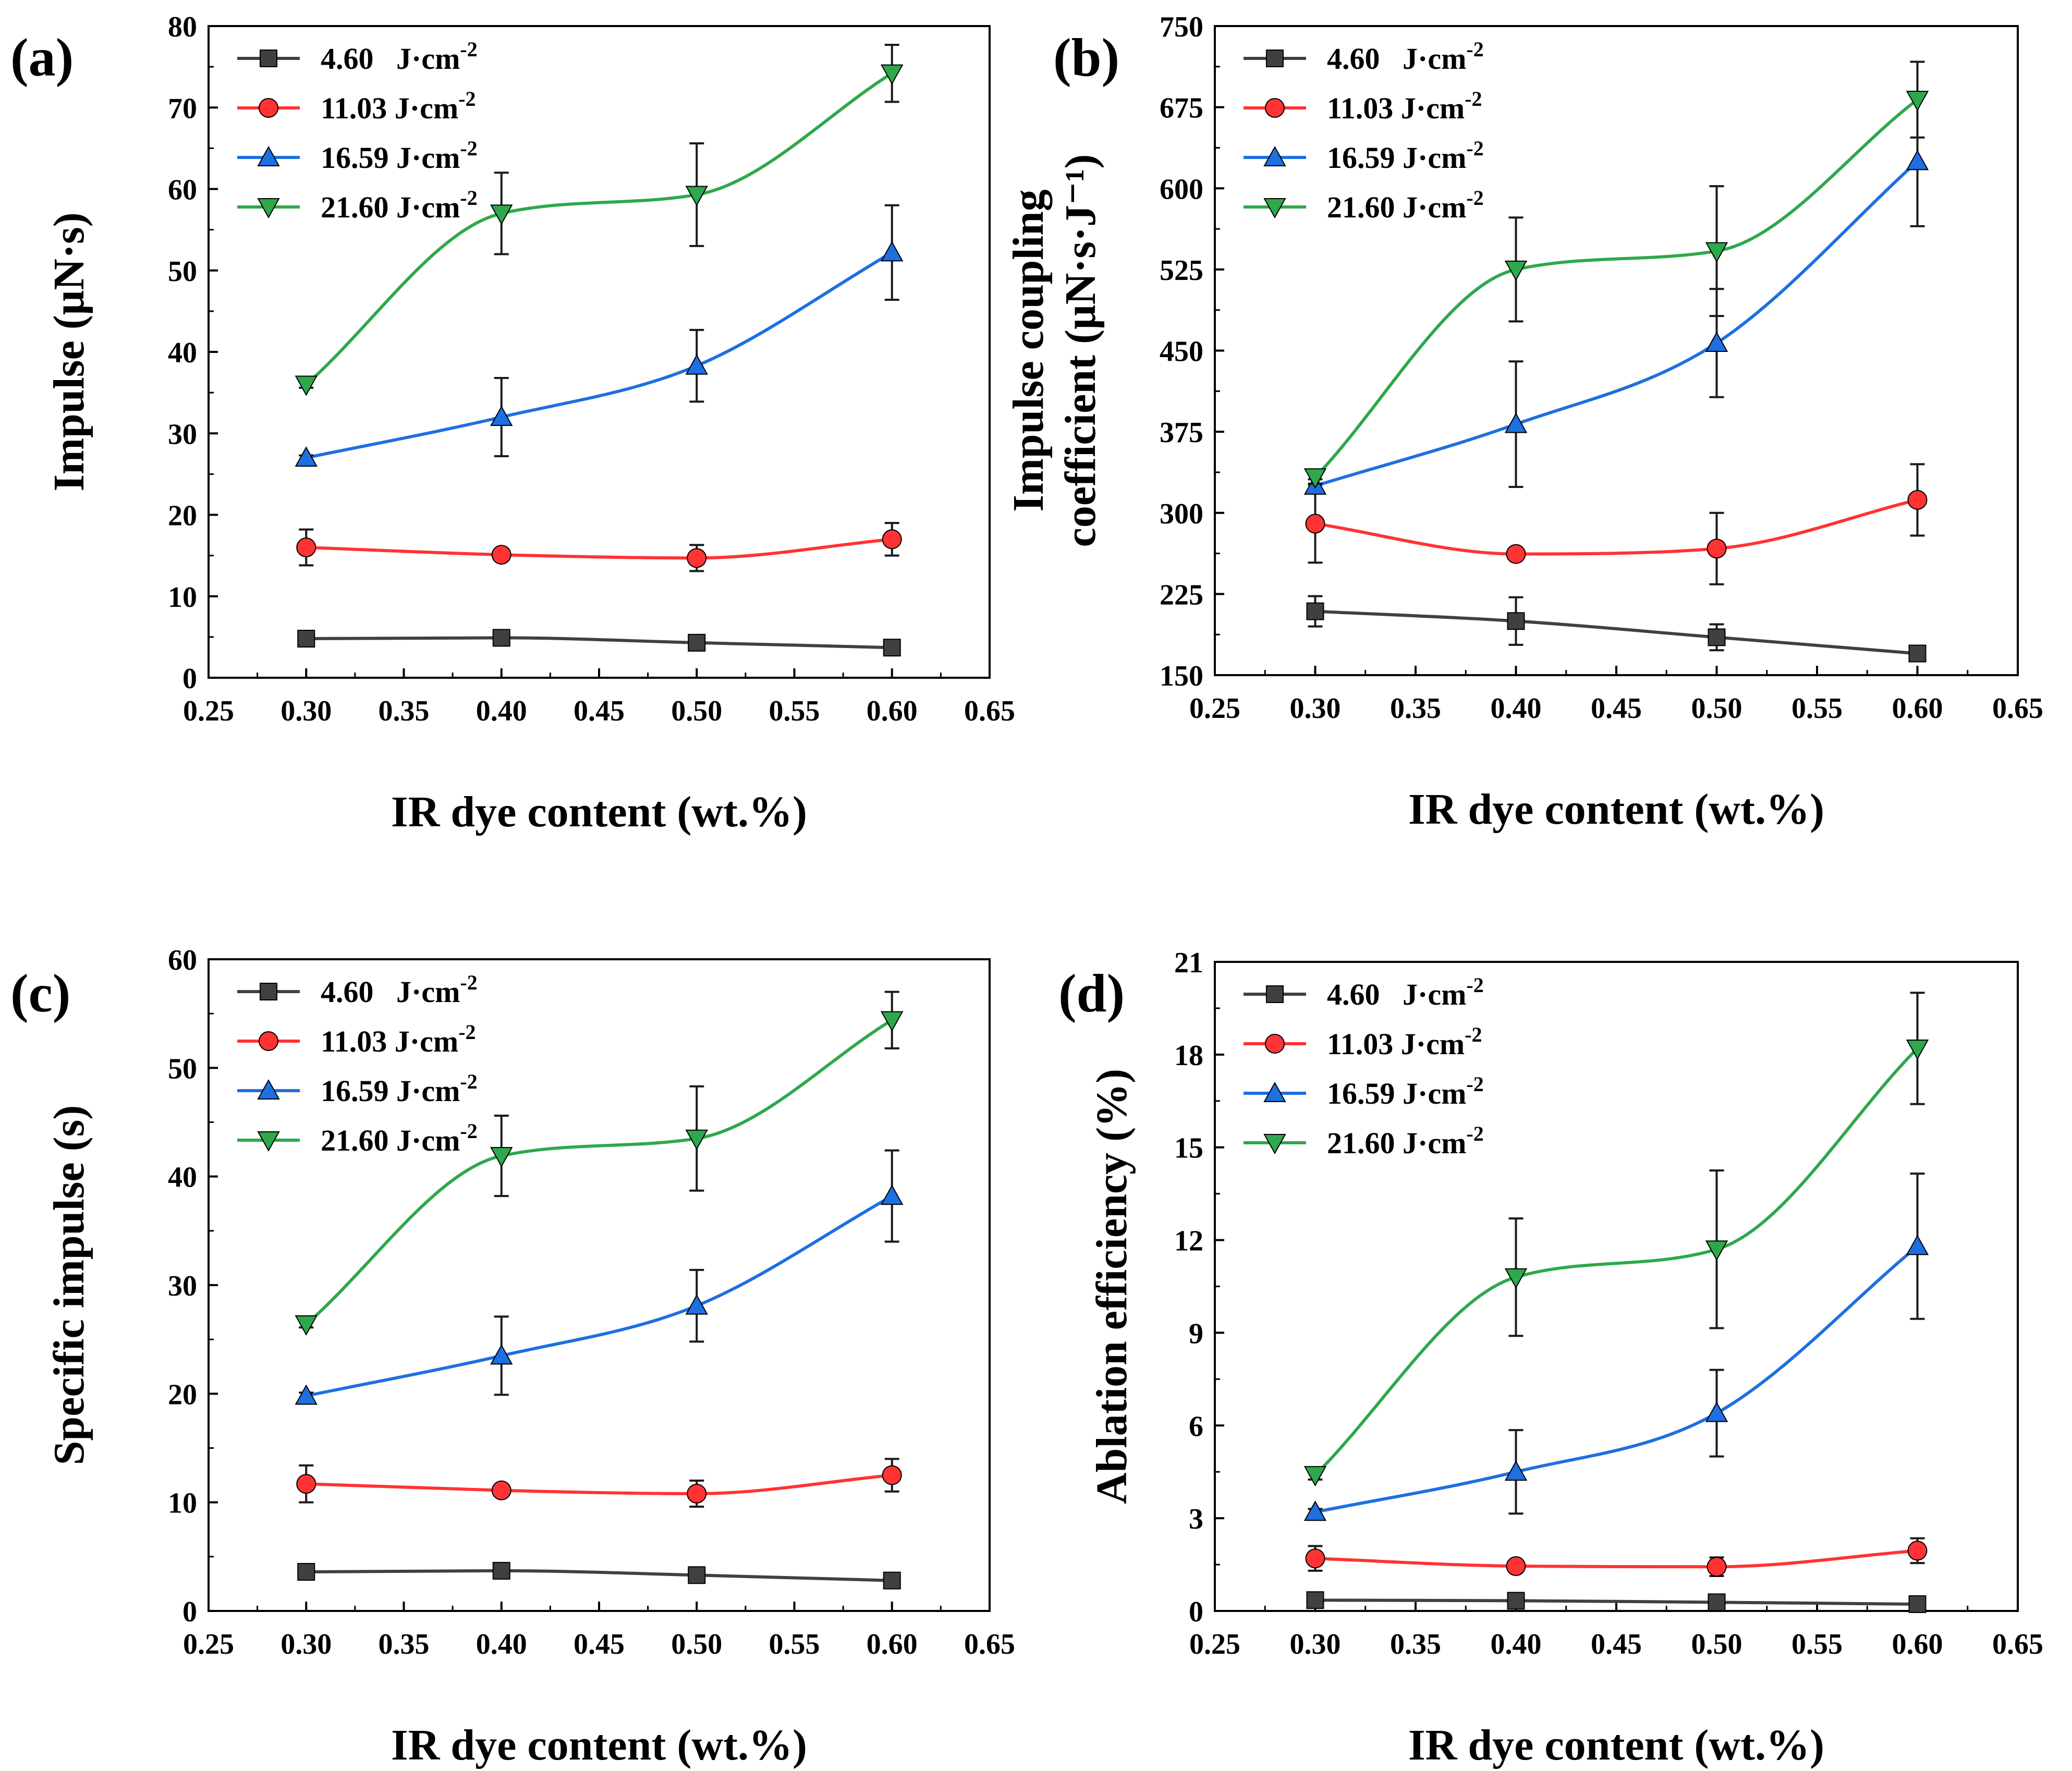  I want to click on y-tick-label: 300, so click(1181, 514).